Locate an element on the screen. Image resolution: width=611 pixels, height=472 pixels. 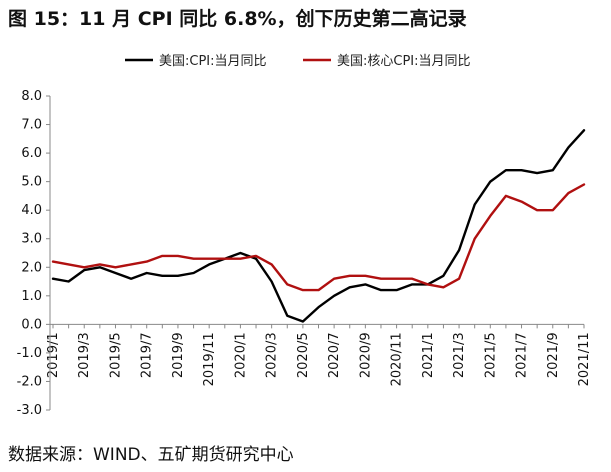
y-tick-label: 4.0 is located at coordinates (31, 210).